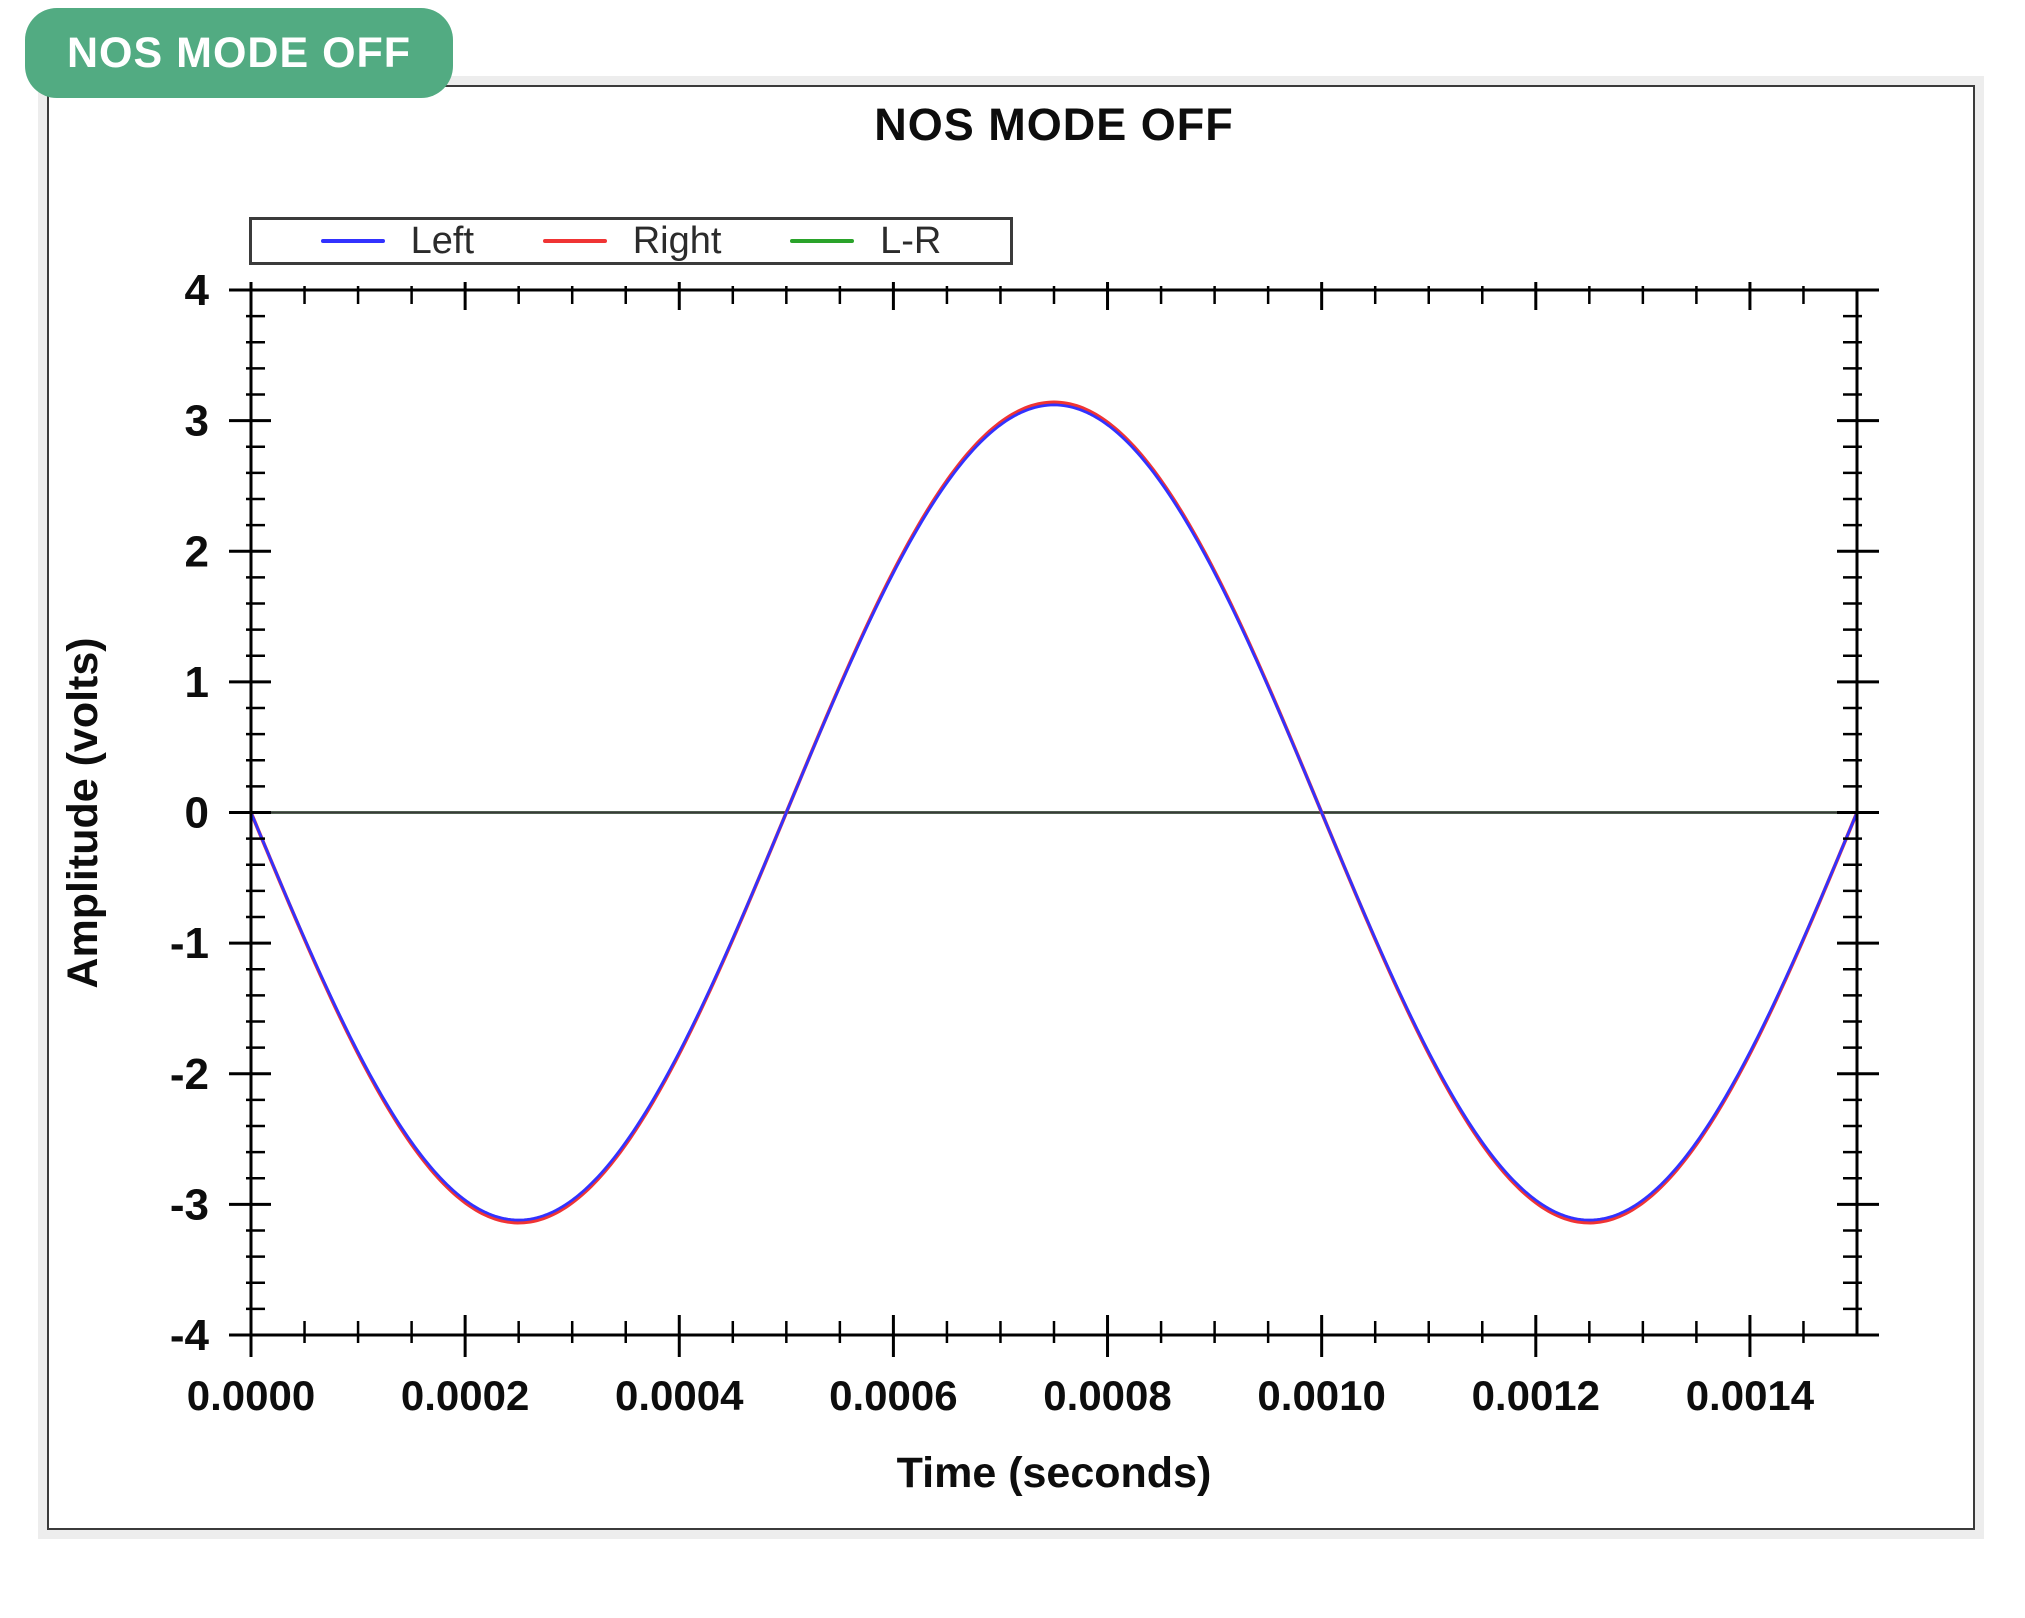 The width and height of the screenshot is (2025, 1618). What do you see at coordinates (189, 943) in the screenshot?
I see `y-tick-label: -1` at bounding box center [189, 943].